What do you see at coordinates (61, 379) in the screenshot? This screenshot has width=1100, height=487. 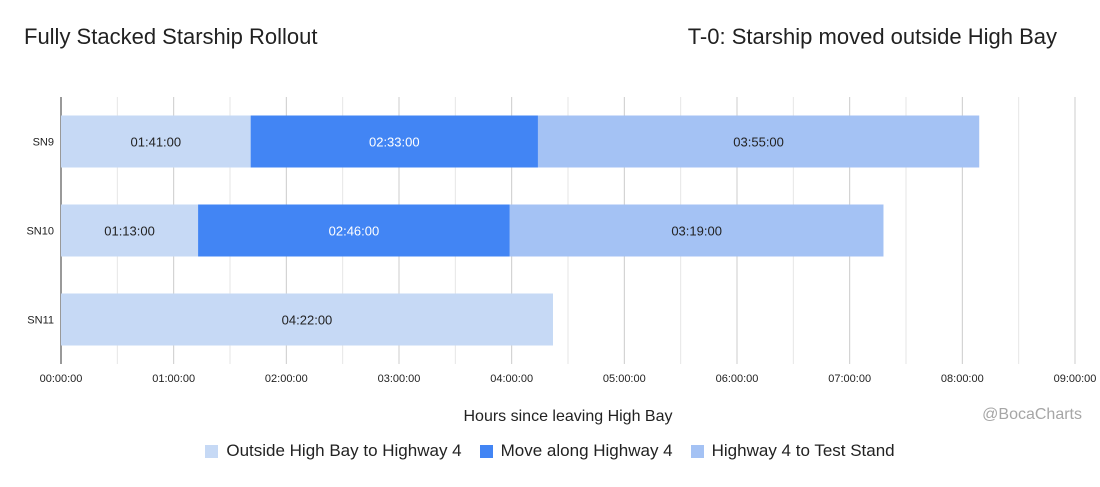 I see `x-tick-label: 00:00:00` at bounding box center [61, 379].